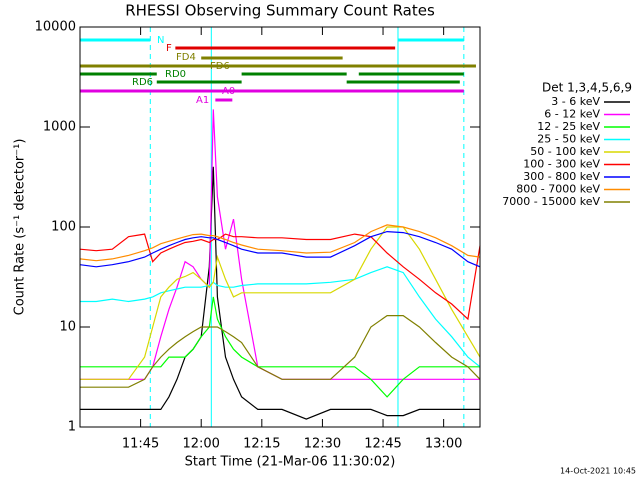  Describe the element at coordinates (20, 227) in the screenshot. I see `y-axis-label: Count Rate (s⁻¹ detector⁻¹)` at that location.